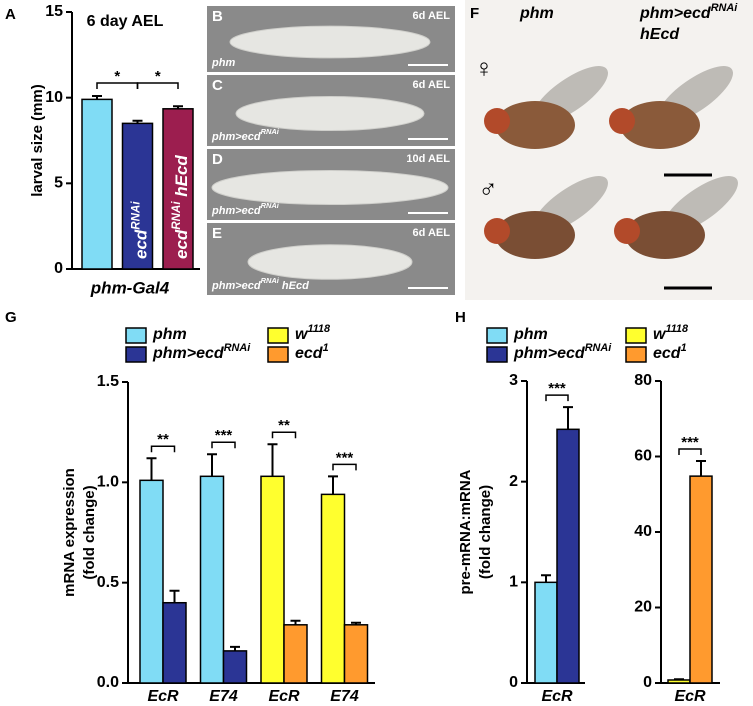  What do you see at coordinates (223, 63) in the screenshot?
I see `genotype-label: phm` at bounding box center [223, 63].